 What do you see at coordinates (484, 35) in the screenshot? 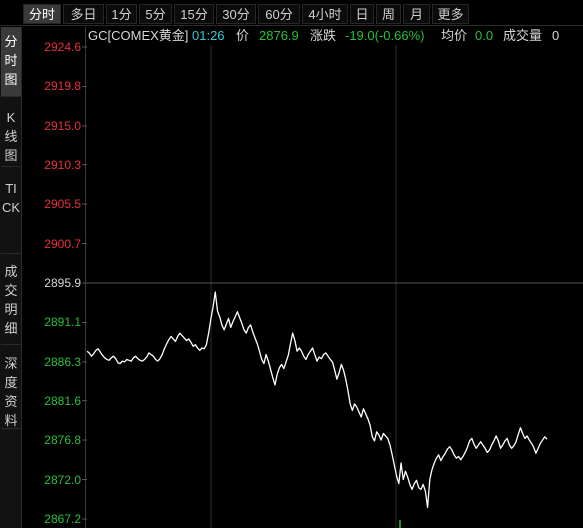
I see `avg-value: 0.0` at bounding box center [484, 35].